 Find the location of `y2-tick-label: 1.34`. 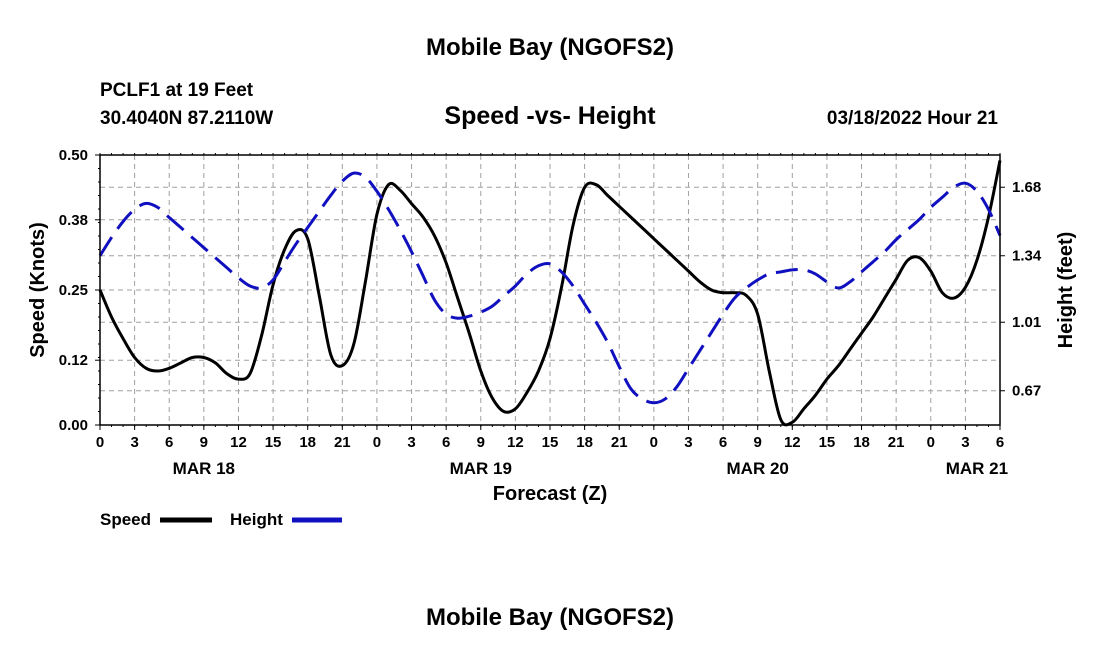

y2-tick-label: 1.34 is located at coordinates (1027, 256).